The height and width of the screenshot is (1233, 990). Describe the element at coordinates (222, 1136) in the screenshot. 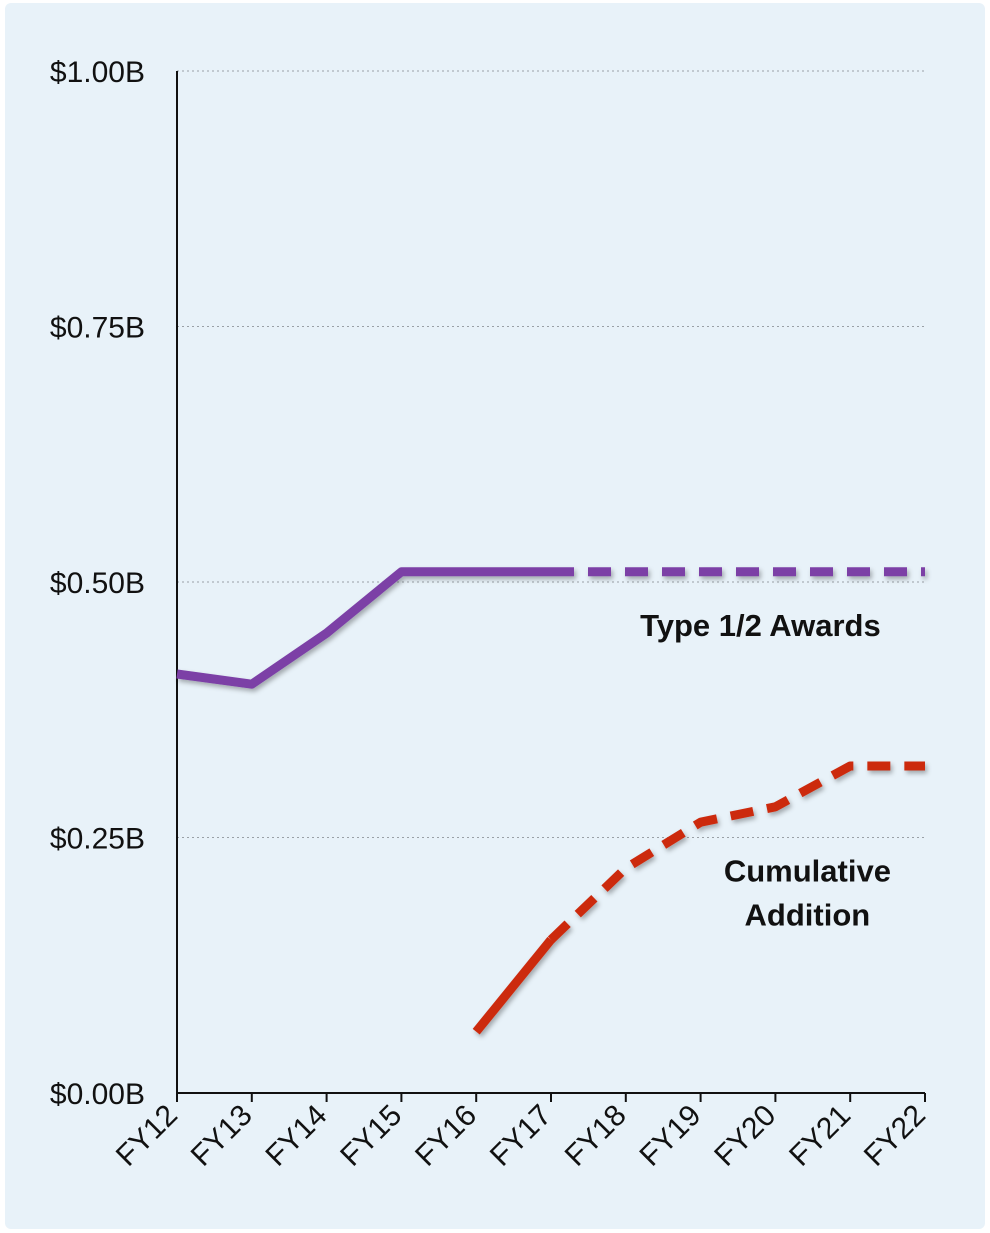

I see `x-tick-label: FY13` at that location.